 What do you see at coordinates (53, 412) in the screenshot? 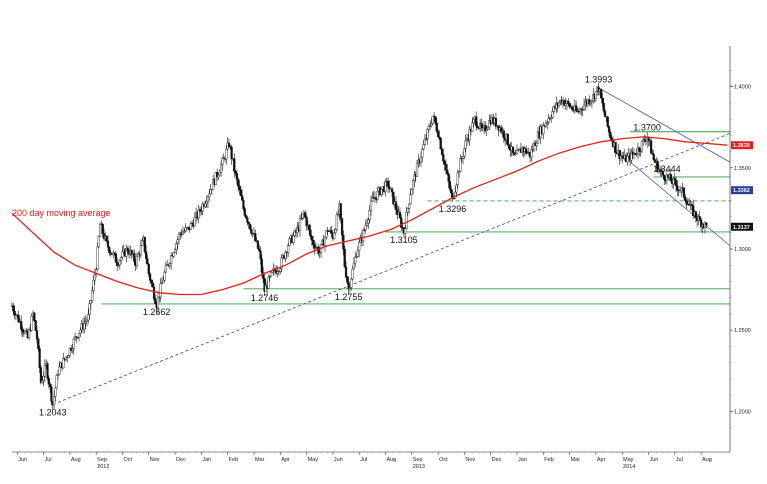
I see `level-label: 1.2043` at bounding box center [53, 412].